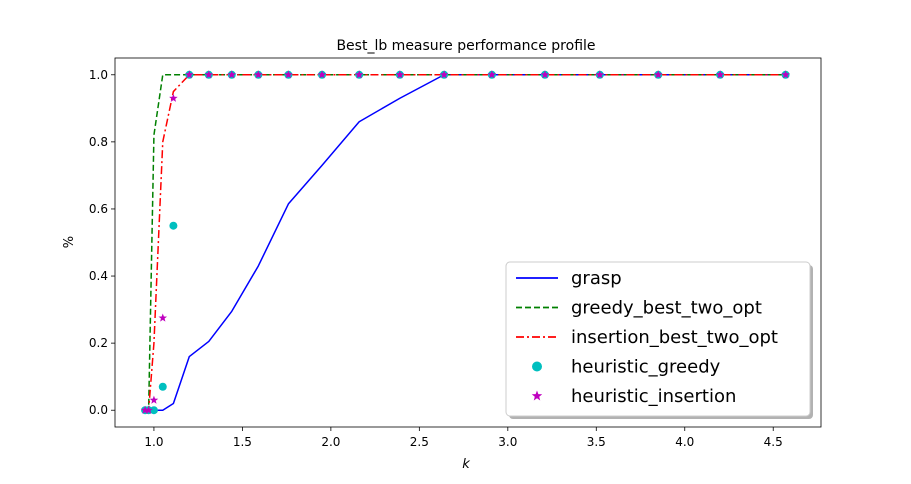 The width and height of the screenshot is (911, 484). Describe the element at coordinates (466, 464) in the screenshot. I see `x-axis-label: k` at that location.